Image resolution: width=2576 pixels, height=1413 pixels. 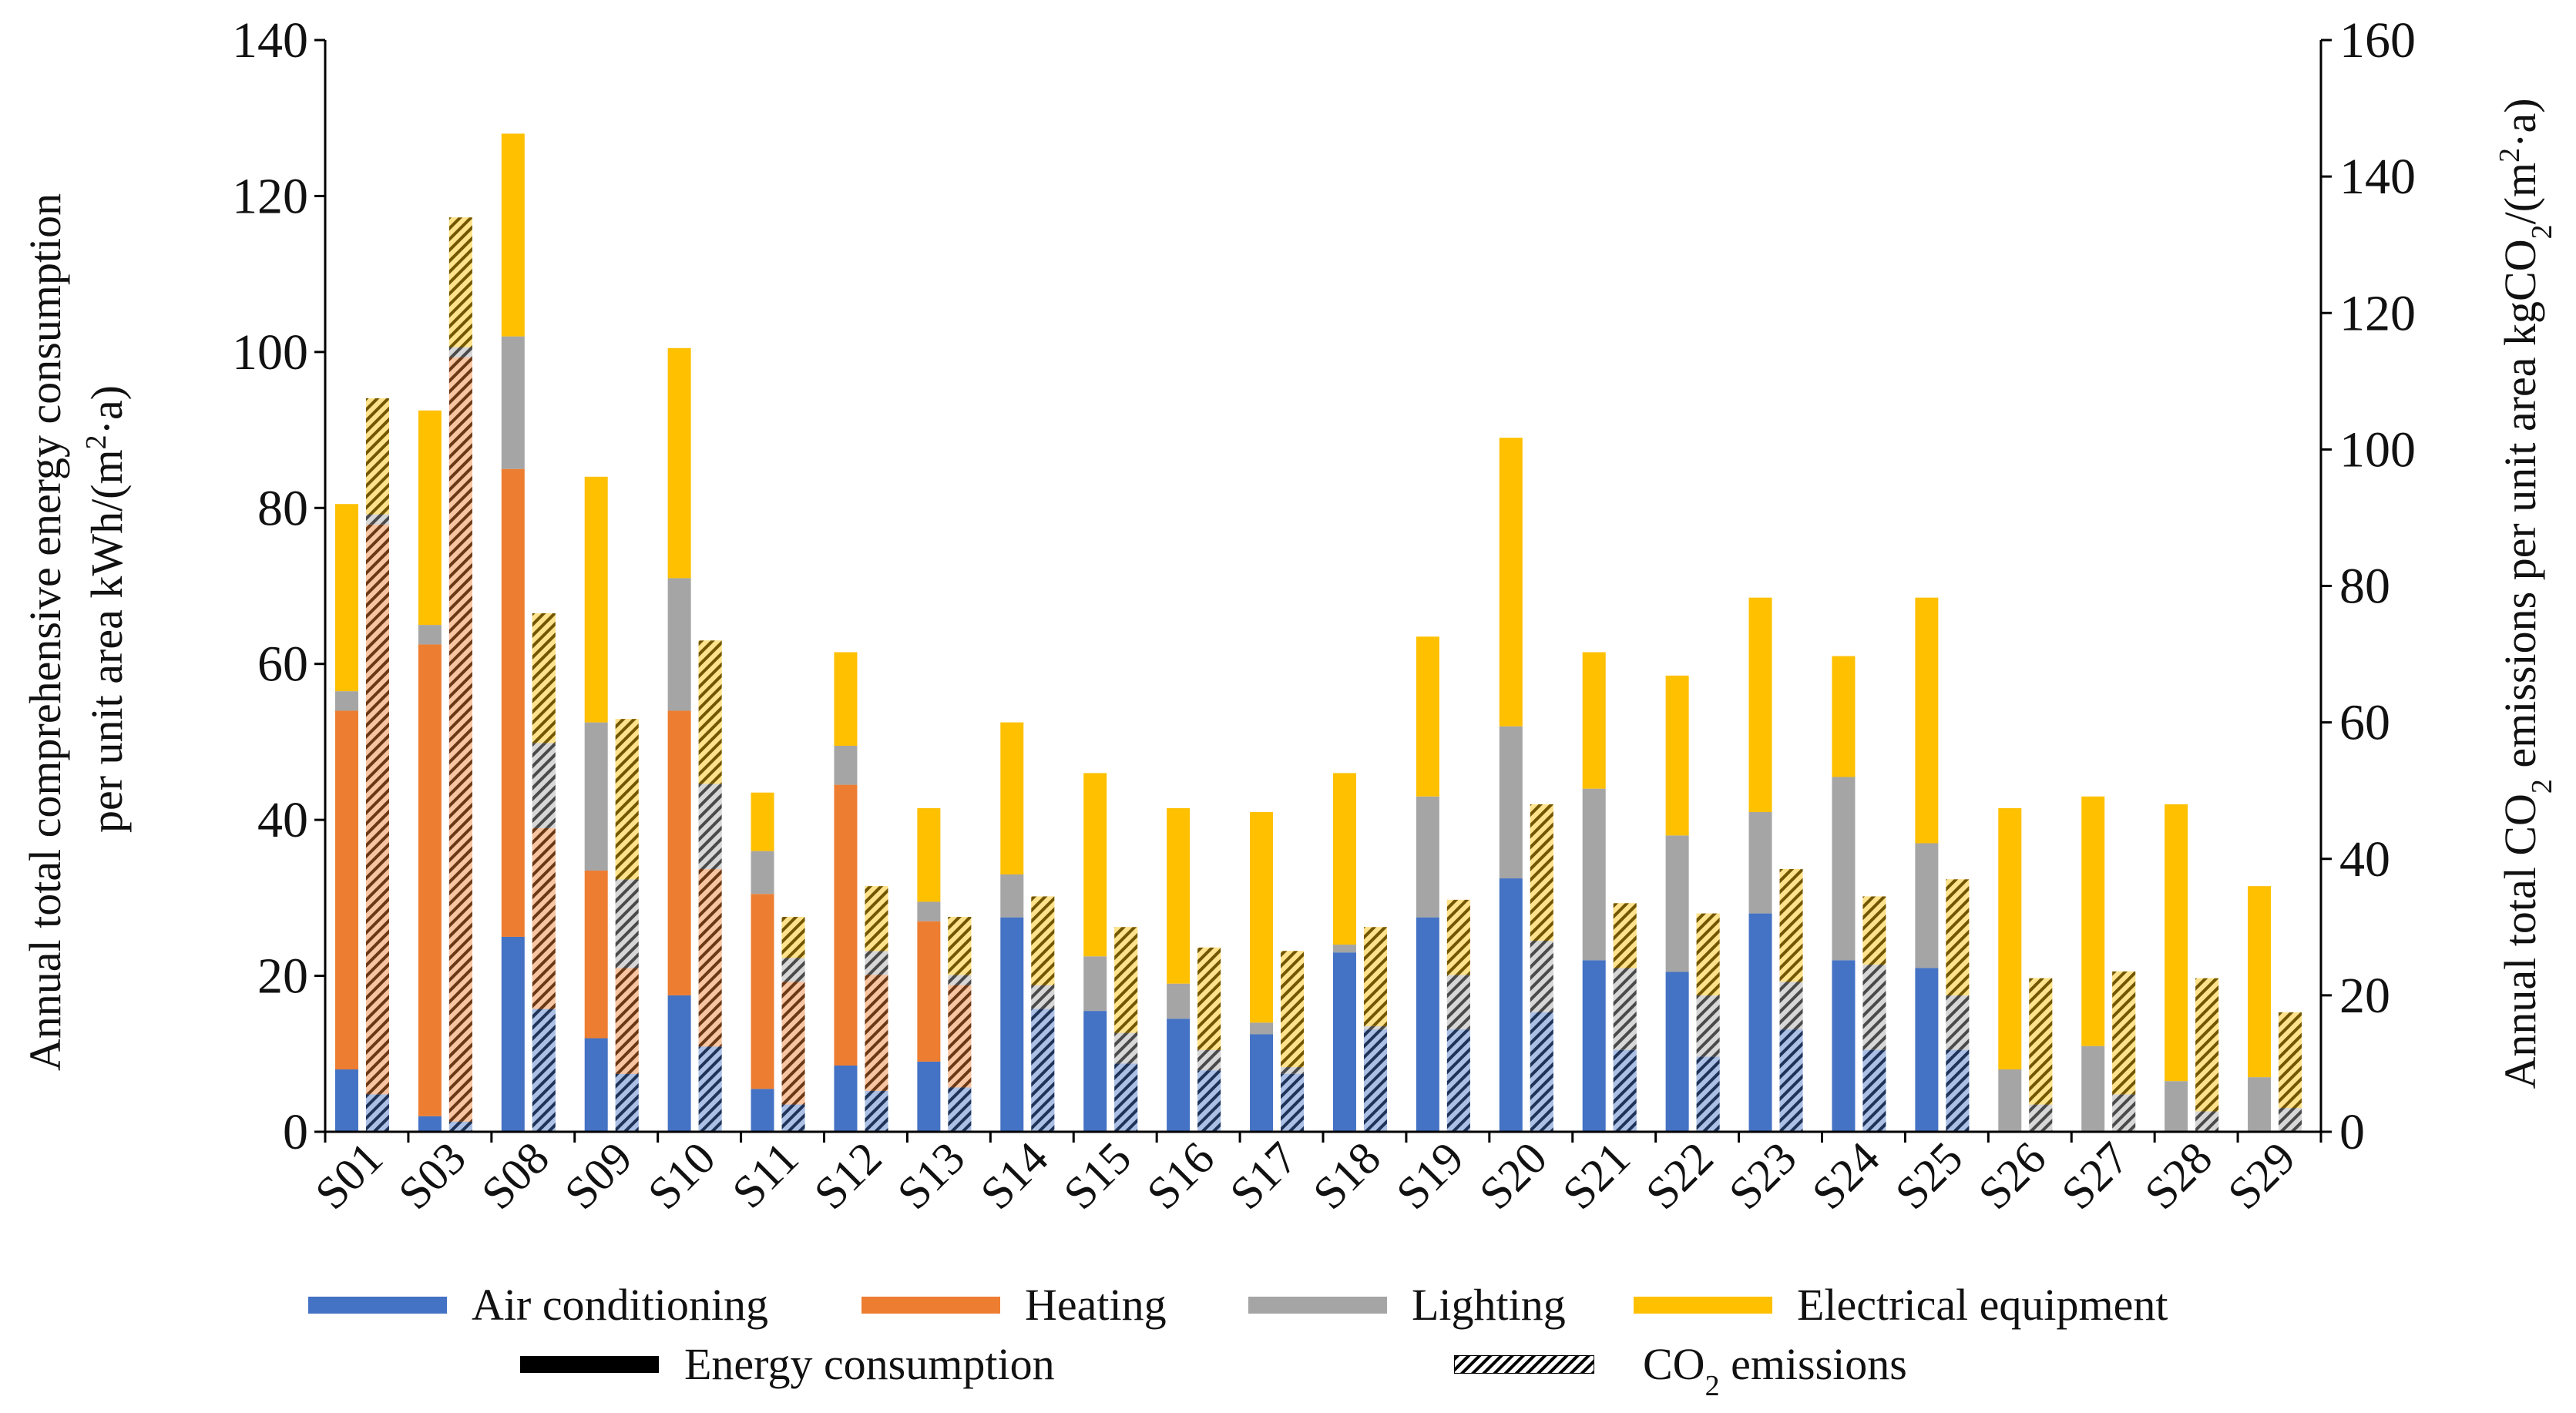 I want to click on x-label-S10: S10, so click(x=681, y=1176).